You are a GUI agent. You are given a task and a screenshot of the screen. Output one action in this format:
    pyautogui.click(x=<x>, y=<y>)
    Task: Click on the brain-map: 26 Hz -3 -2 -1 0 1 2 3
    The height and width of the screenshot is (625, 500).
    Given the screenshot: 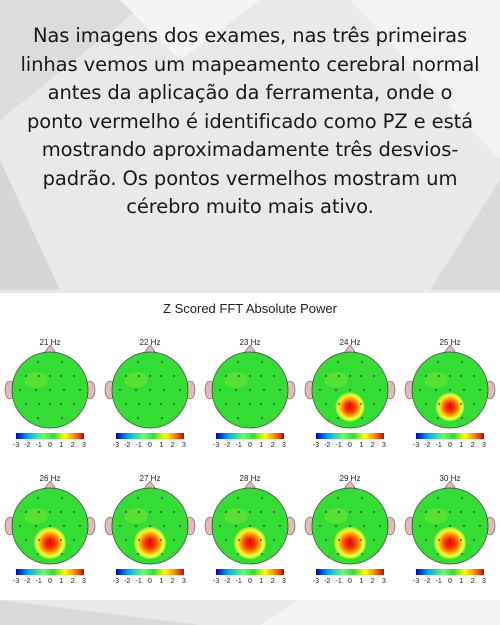 What is the action you would take?
    pyautogui.click(x=50, y=529)
    